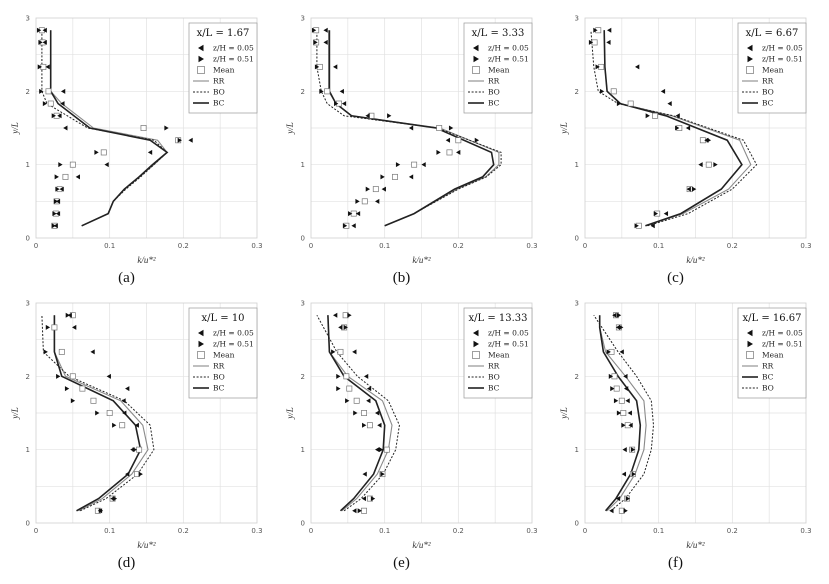 The width and height of the screenshot is (829, 584). Describe the element at coordinates (28, 304) in the screenshot. I see `y-tick-label: 3` at that location.